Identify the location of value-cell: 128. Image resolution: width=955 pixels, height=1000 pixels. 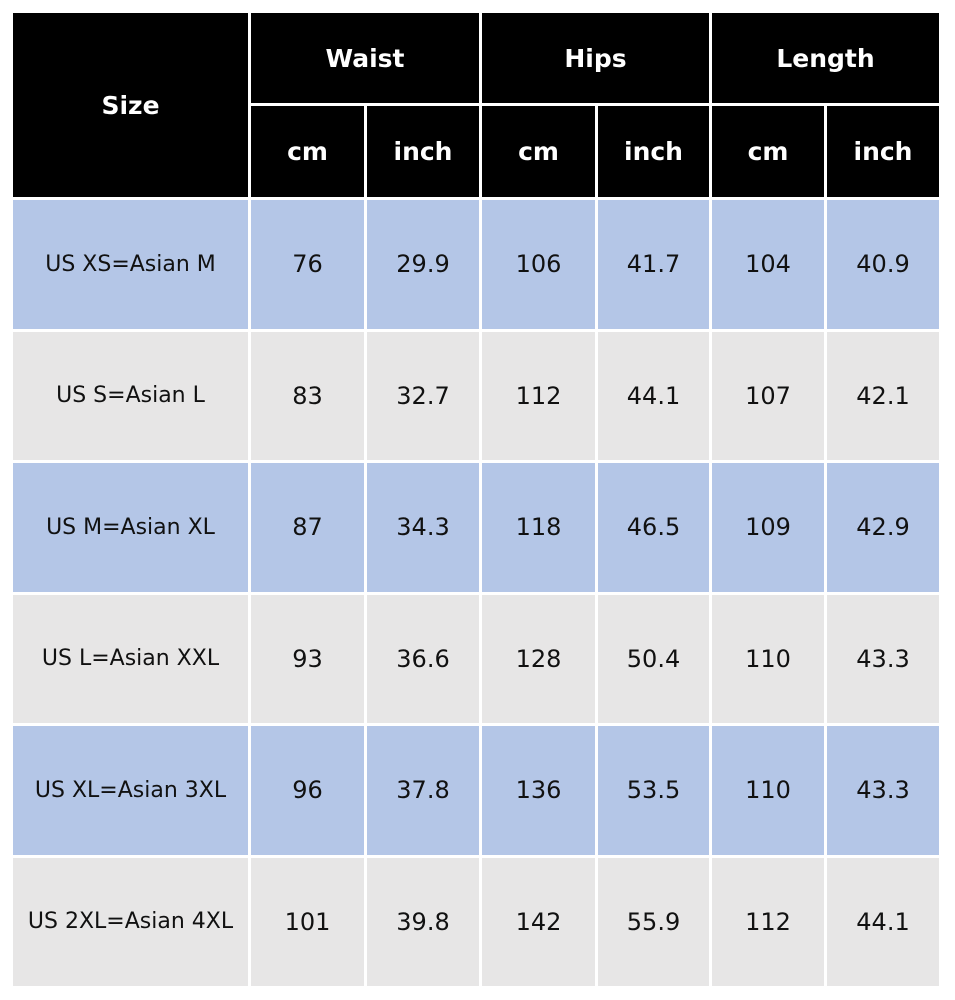
(538, 658).